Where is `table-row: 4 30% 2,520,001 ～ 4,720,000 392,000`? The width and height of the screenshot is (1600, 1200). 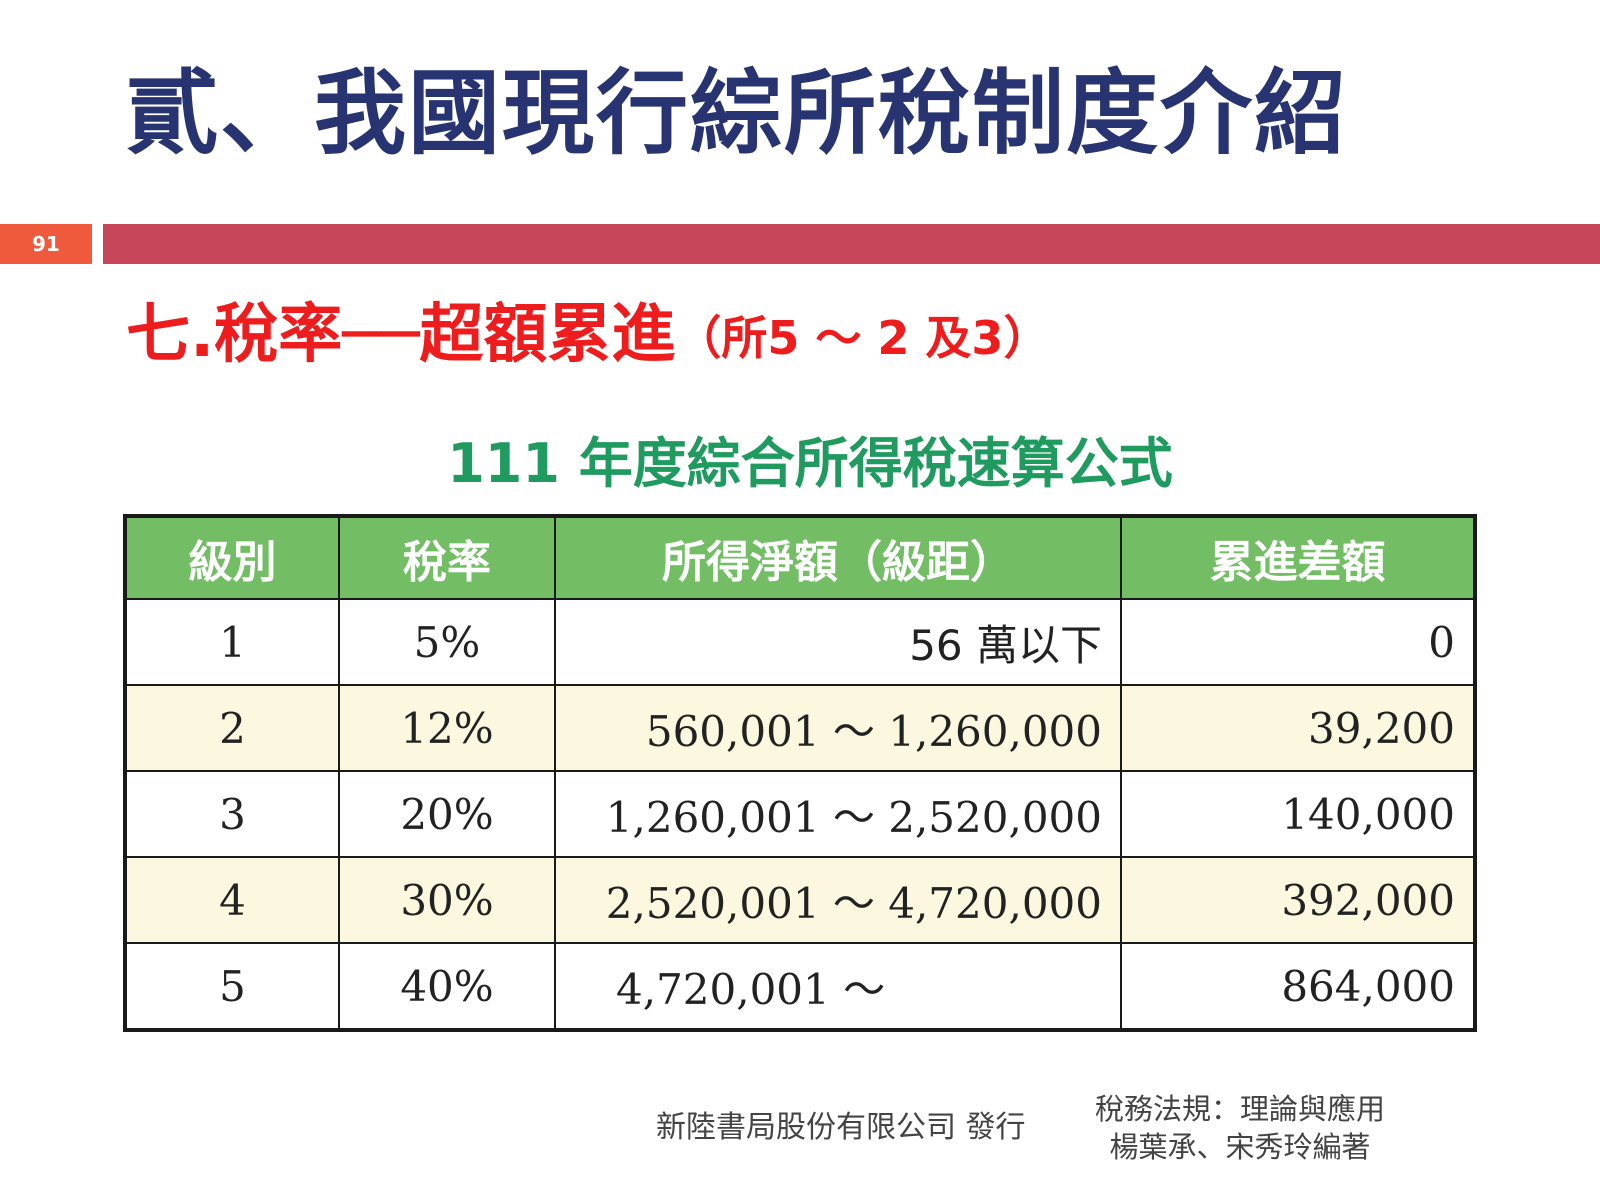
table-row: 4 30% 2,520,001 ～ 4,720,000 392,000 is located at coordinates (800, 900).